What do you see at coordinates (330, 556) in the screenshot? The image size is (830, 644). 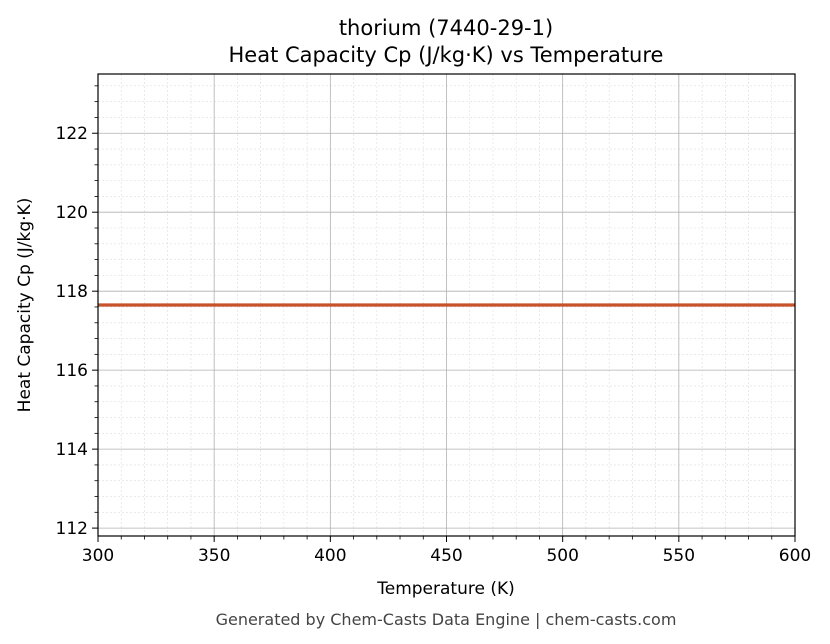 I see `x-tick-label: 400` at bounding box center [330, 556].